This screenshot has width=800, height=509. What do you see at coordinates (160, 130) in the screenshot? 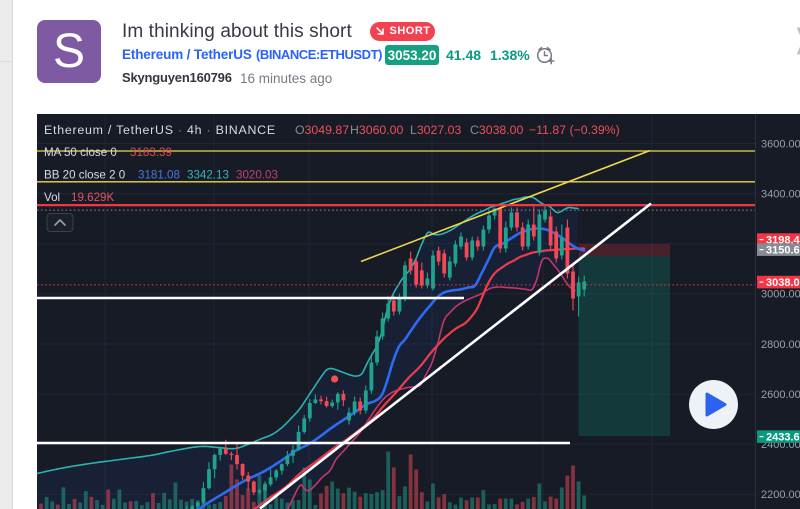
I see `svg-text:Ethereum / TetherUS · 4h · BIN: Ethereum / TetherUS · 4h · BINANCE` at bounding box center [160, 130].